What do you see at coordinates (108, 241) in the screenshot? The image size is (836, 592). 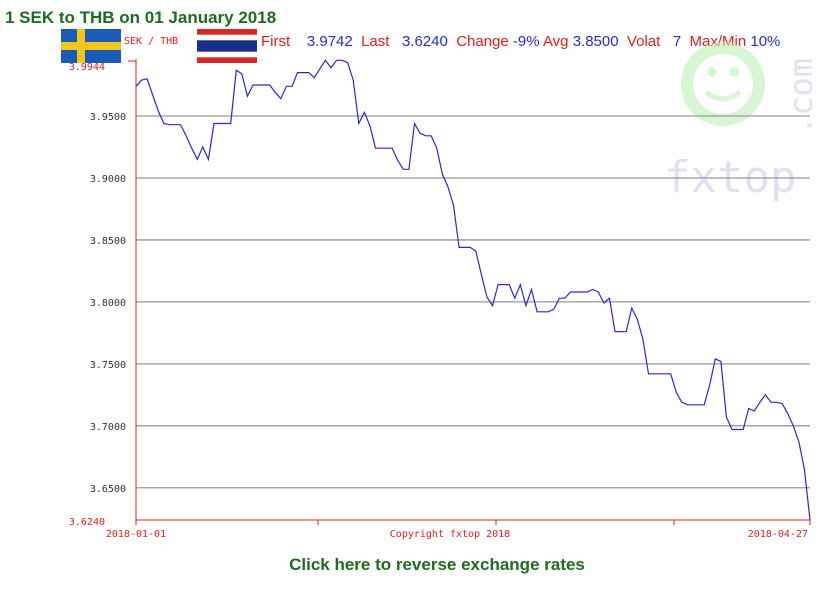 I see `y-tick-label: 3.8500` at bounding box center [108, 241].